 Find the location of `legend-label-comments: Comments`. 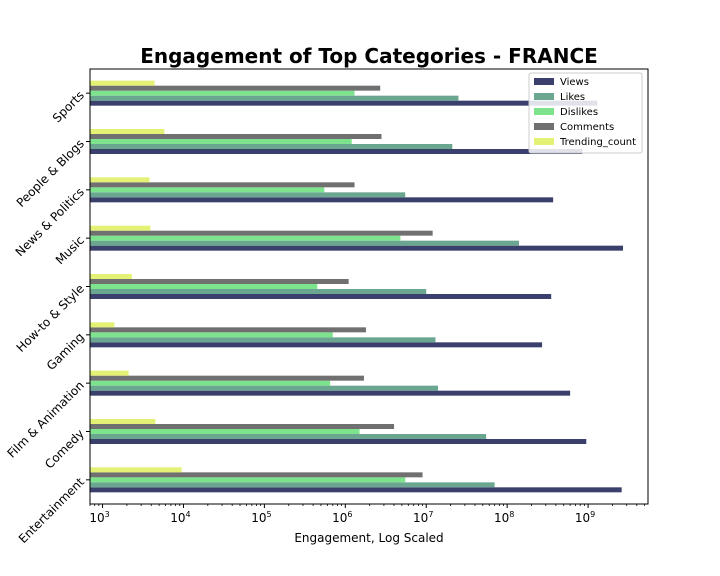

legend-label-comments: Comments is located at coordinates (587, 127).